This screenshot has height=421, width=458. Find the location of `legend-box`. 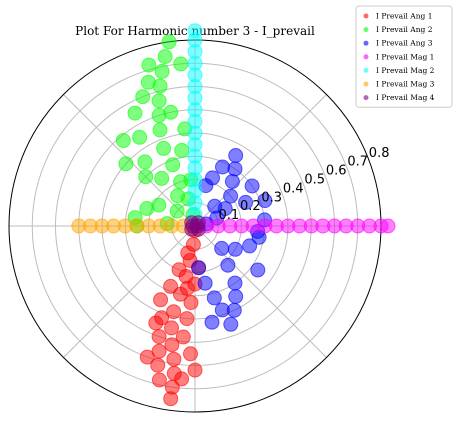

legend-box is located at coordinates (404, 56).